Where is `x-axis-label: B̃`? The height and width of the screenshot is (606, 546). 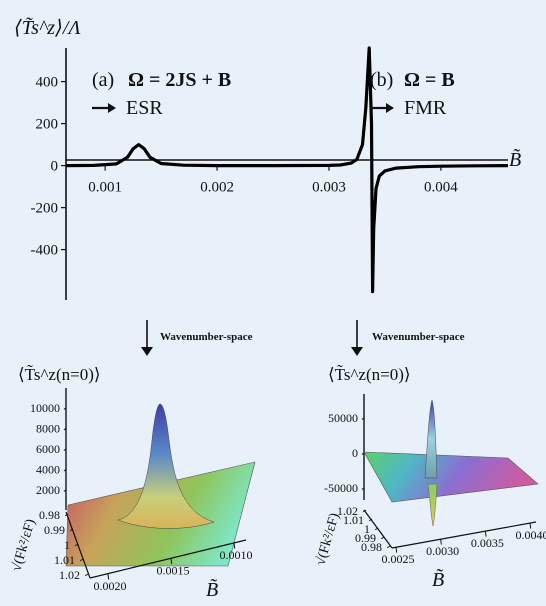 x-axis-label: B̃ is located at coordinates (515, 159).